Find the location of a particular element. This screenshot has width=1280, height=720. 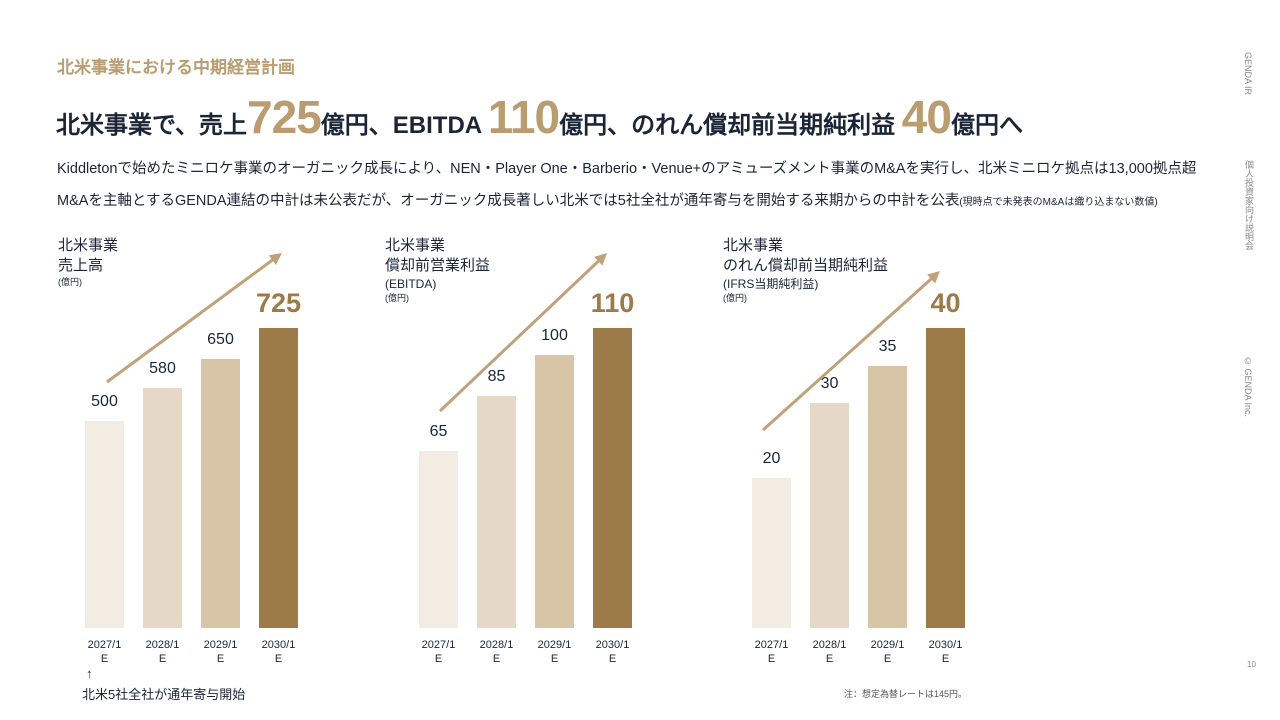

chart-title-metric: 償却前営業利益 is located at coordinates (438, 265).